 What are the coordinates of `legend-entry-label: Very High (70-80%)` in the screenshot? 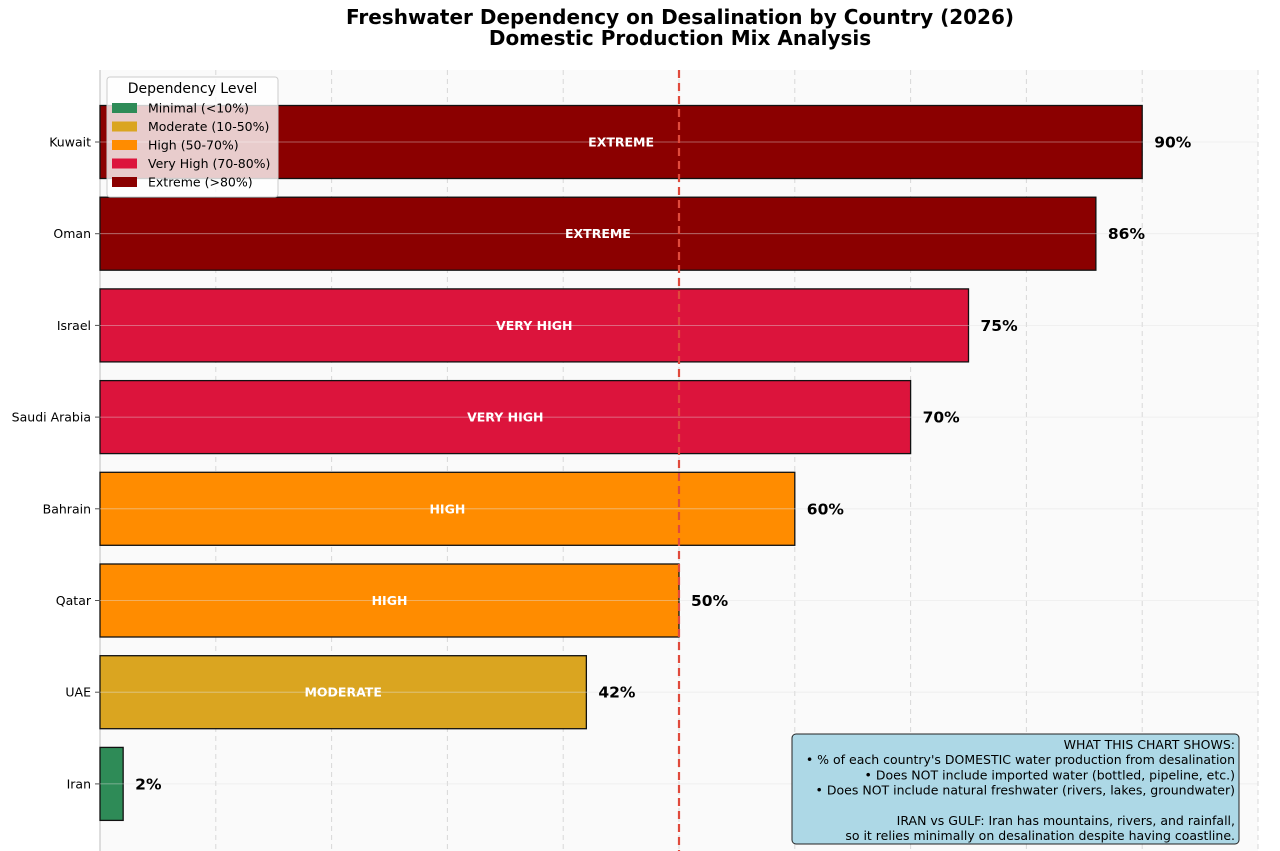 It's located at (209, 163).